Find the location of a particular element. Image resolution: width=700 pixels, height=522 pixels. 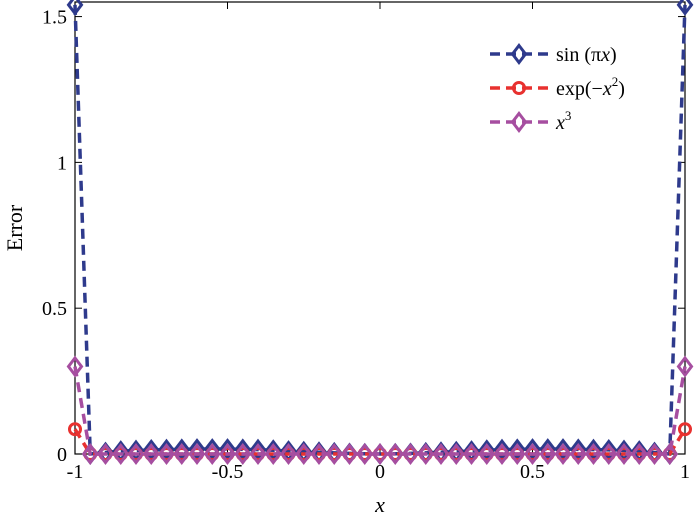

y-tick-label: 0 is located at coordinates (62, 455).